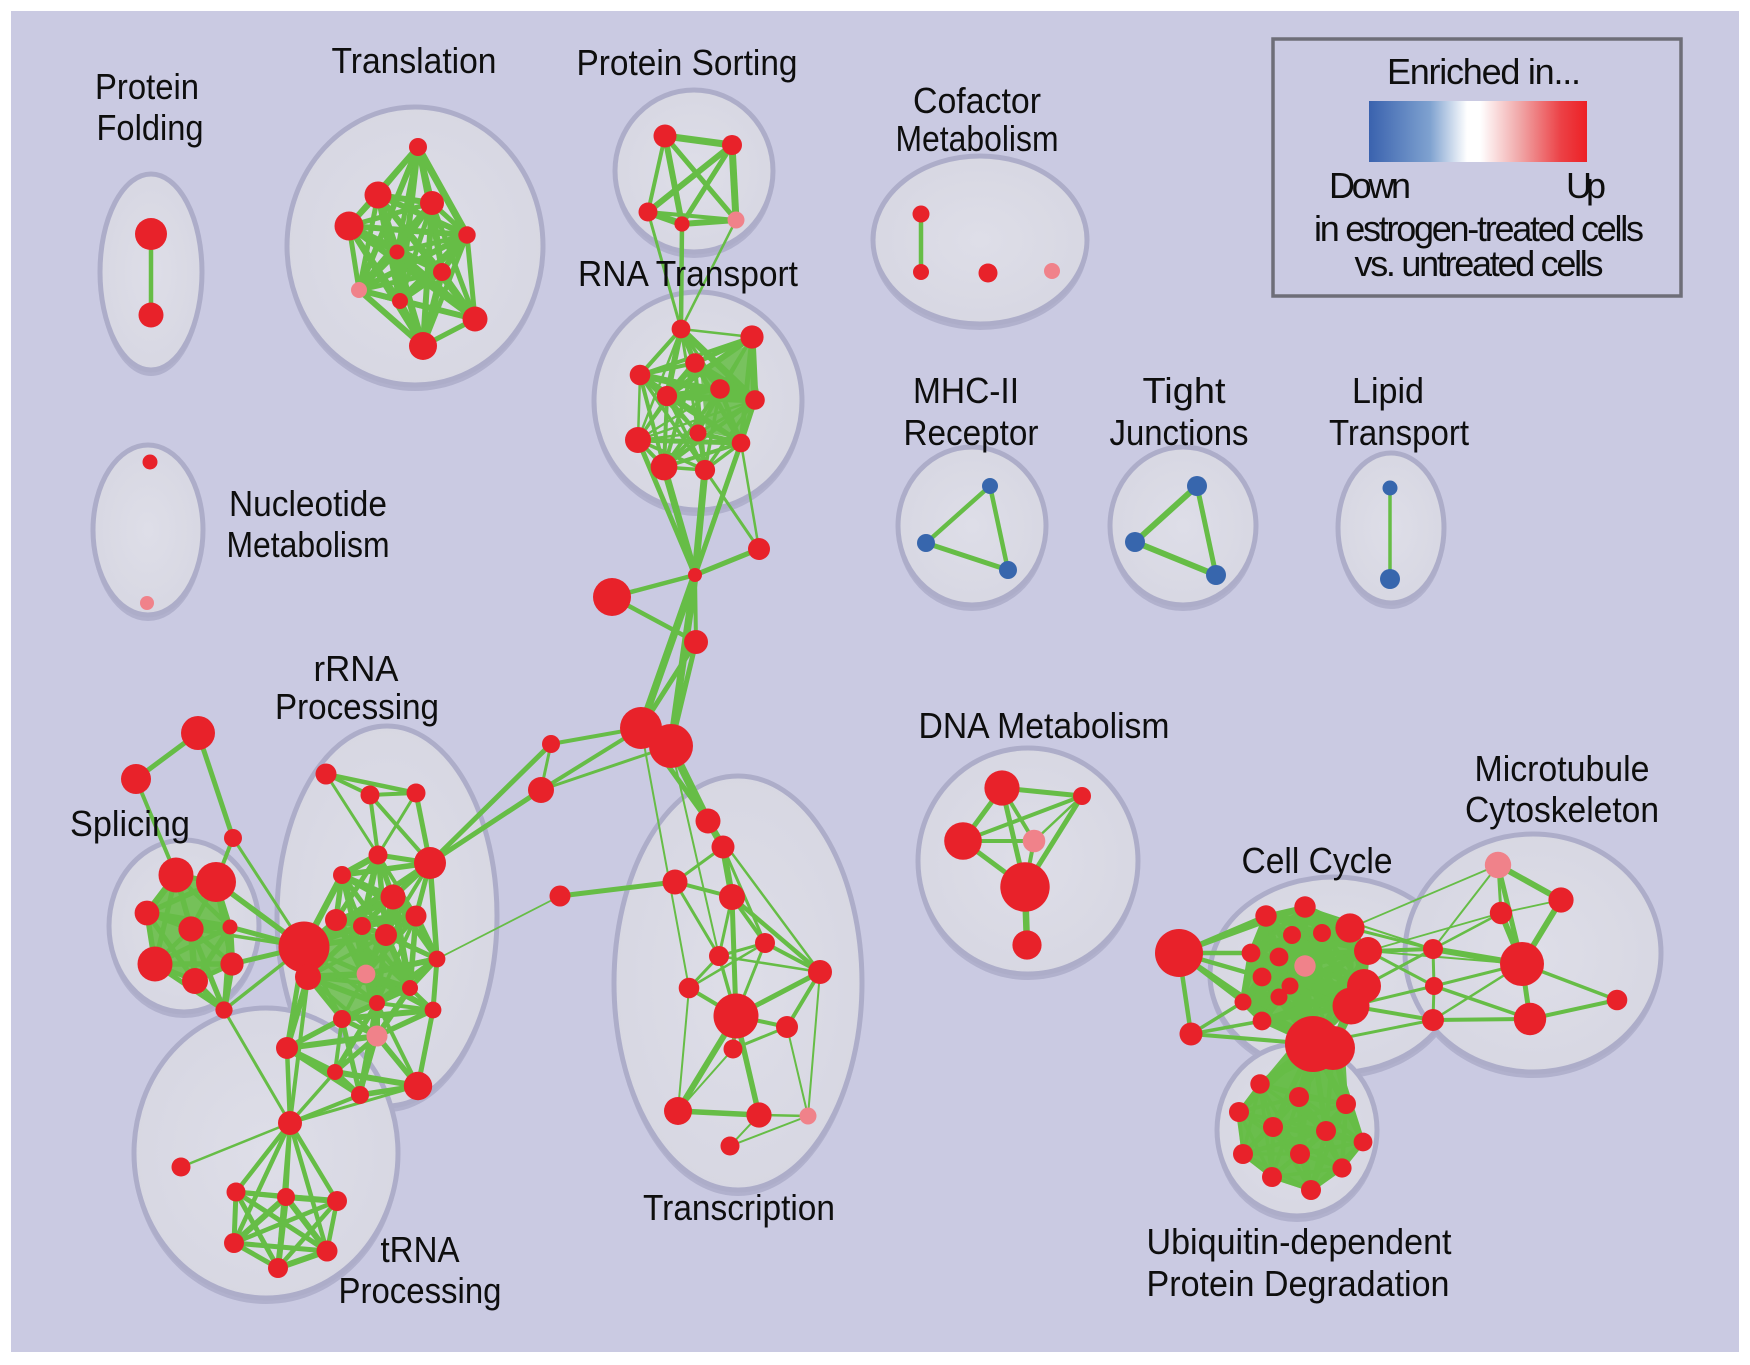 The width and height of the screenshot is (1750, 1365). What do you see at coordinates (1299, 1241) in the screenshot?
I see `svg-text: Ubiquitin-dependent` at bounding box center [1299, 1241].